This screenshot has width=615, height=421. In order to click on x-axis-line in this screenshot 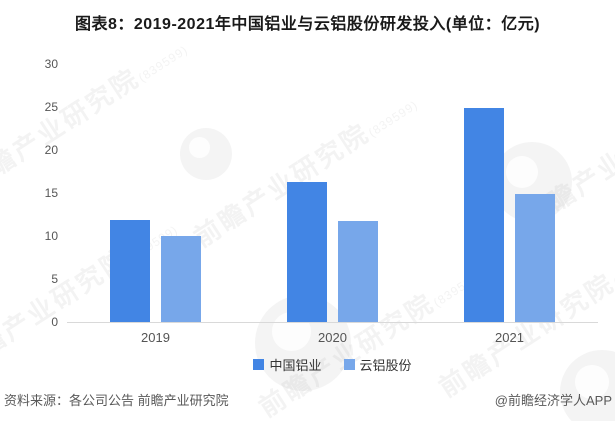, I will do `click(332, 322)`.